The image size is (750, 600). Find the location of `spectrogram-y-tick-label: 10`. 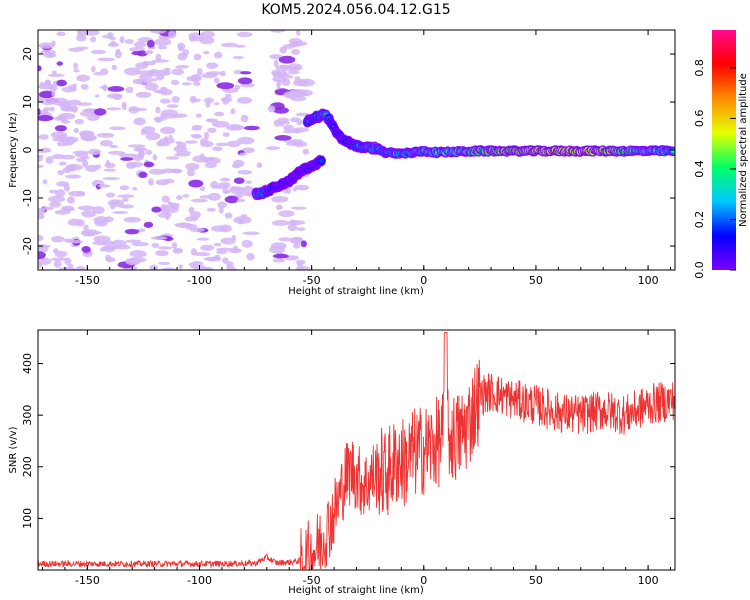

spectrogram-y-tick-label: 10 is located at coordinates (27, 102).